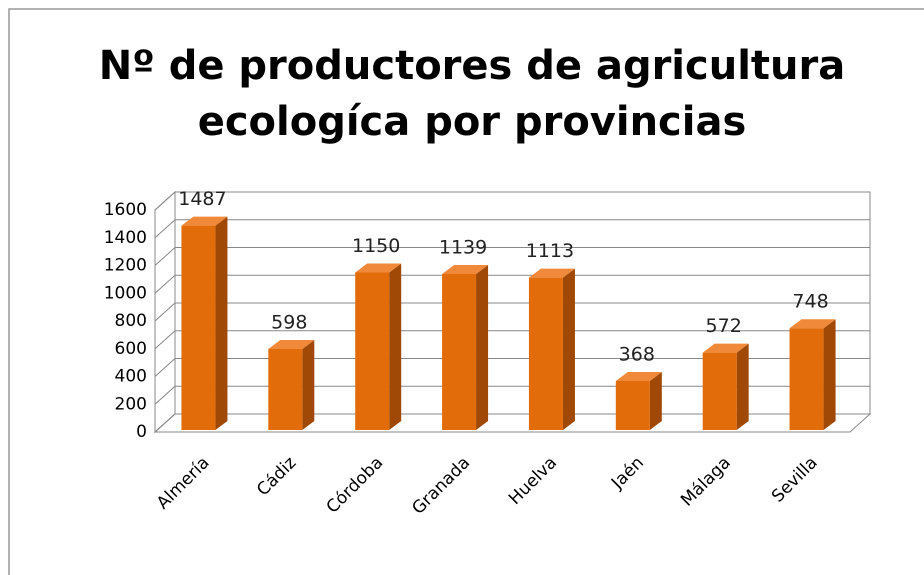  Describe the element at coordinates (472, 122) in the screenshot. I see `chart-title-line: ecologíca por provincias` at that location.